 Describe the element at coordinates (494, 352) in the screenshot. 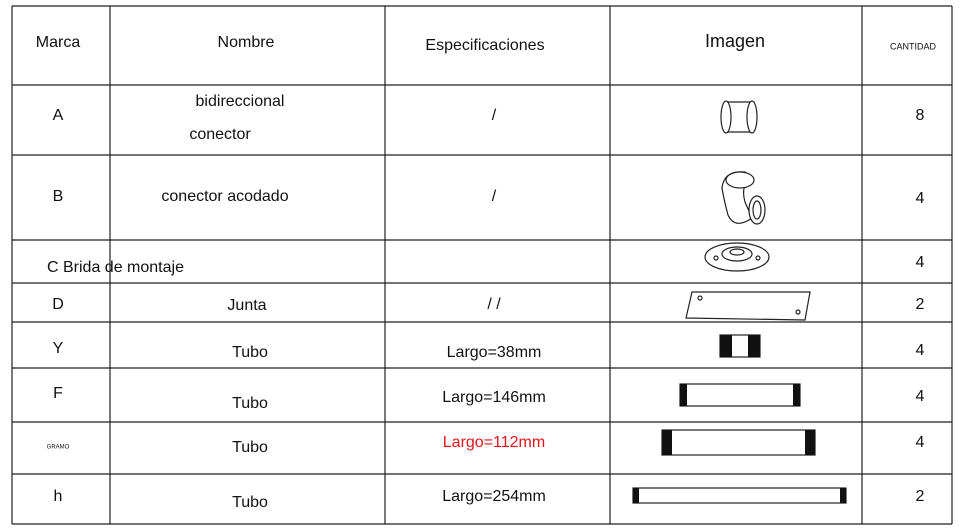

I see `spec-cell: Largo=38mm` at that location.